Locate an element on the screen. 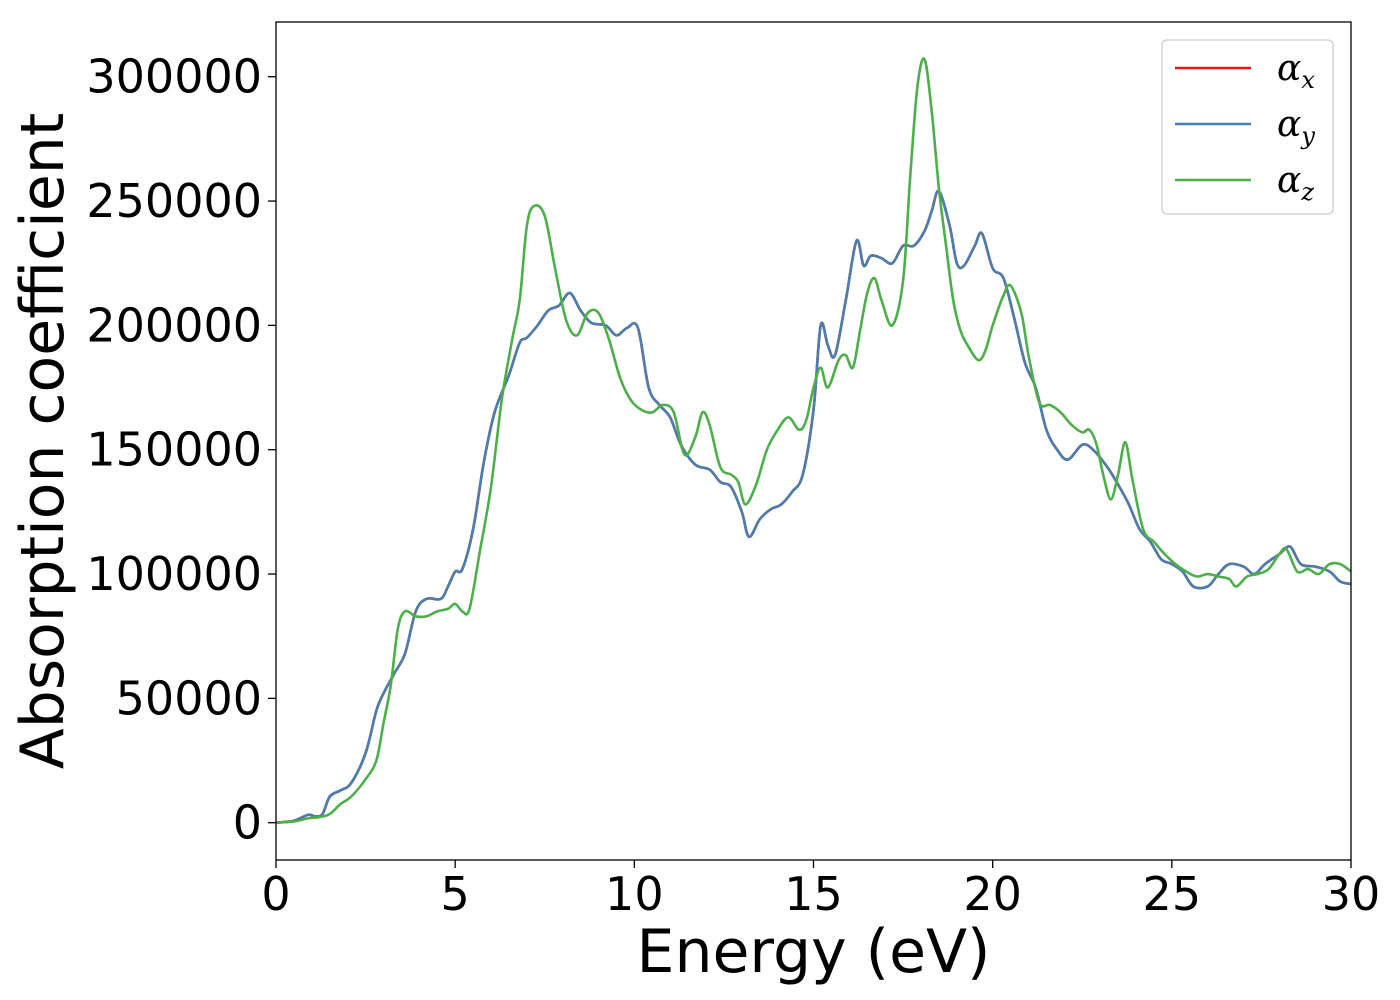 This screenshot has height=1000, width=1400. y-tick-label: 250000 is located at coordinates (174, 201).